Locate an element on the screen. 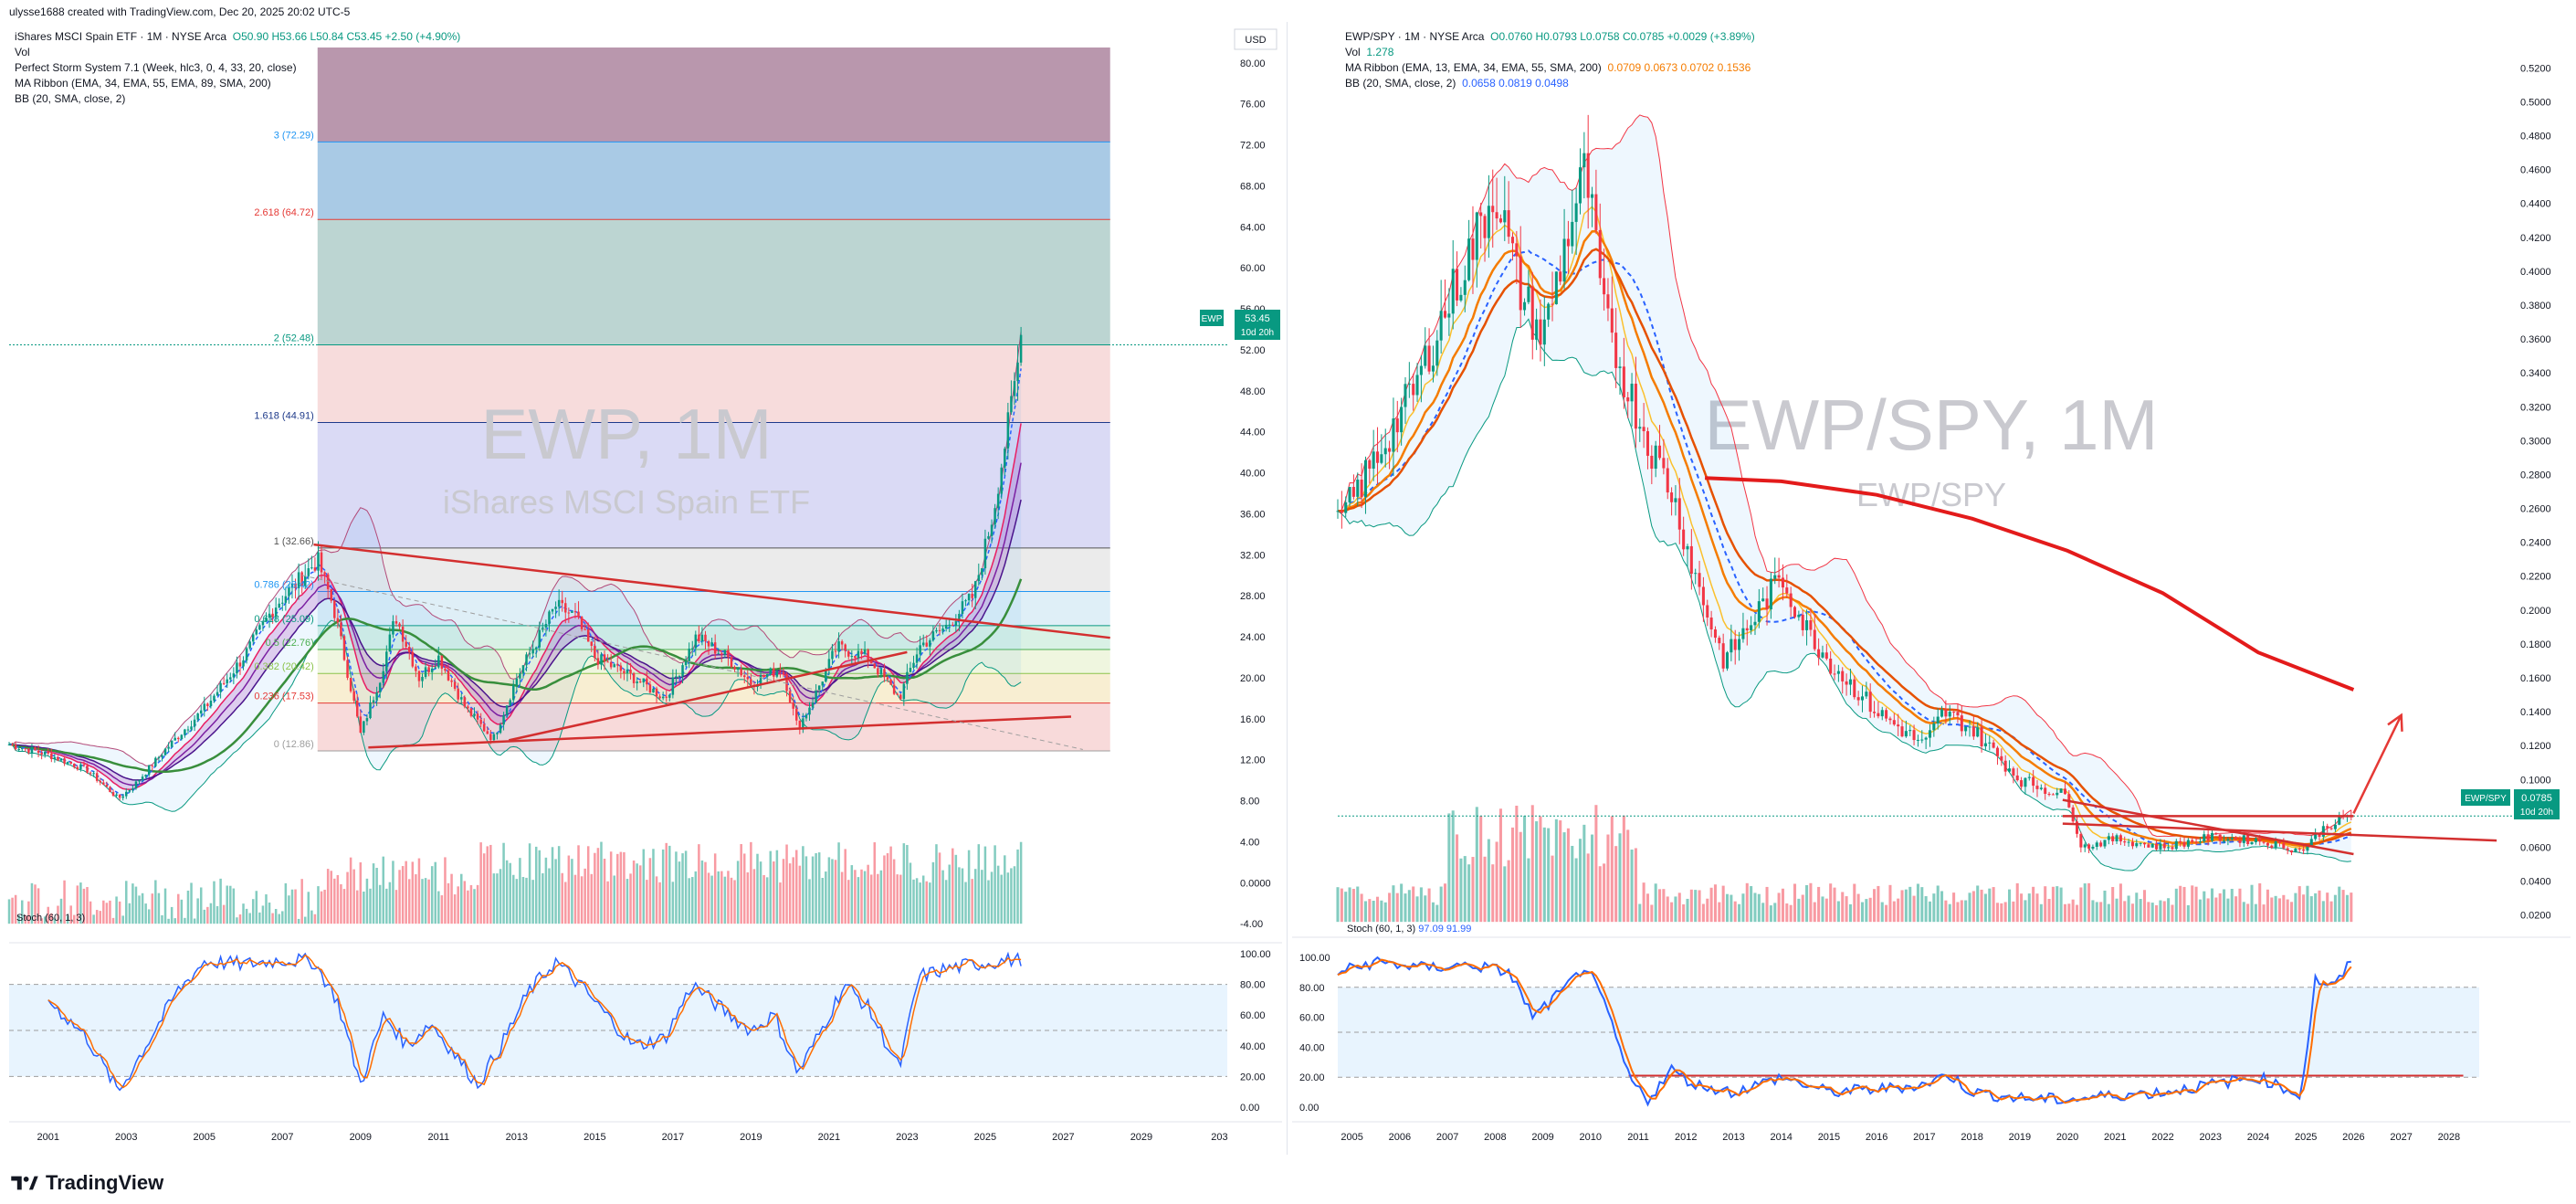  stoch-tick-label: 0.00 is located at coordinates (1249, 1108).